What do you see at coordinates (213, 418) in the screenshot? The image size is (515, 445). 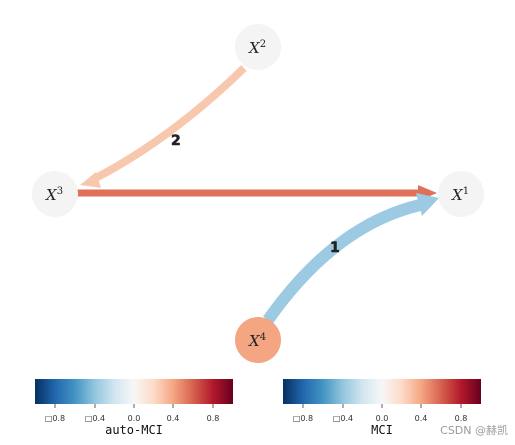 I see `colorbar-auto-mci-tick: 0.8` at bounding box center [213, 418].